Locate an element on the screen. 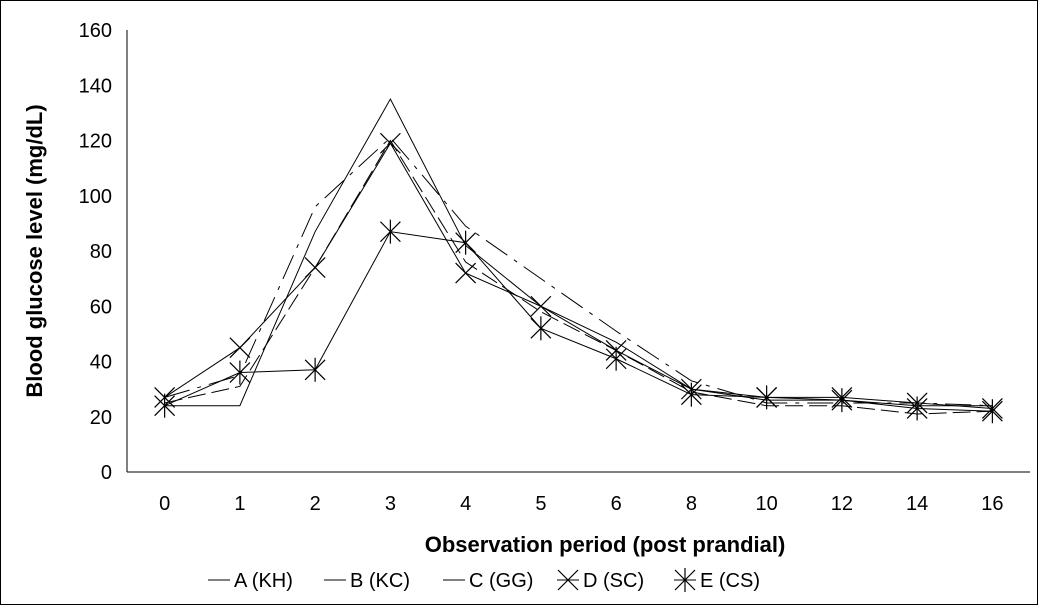  legend: A (KH) B (KC) C (GG) D (SC) E (CS) is located at coordinates (484, 580).